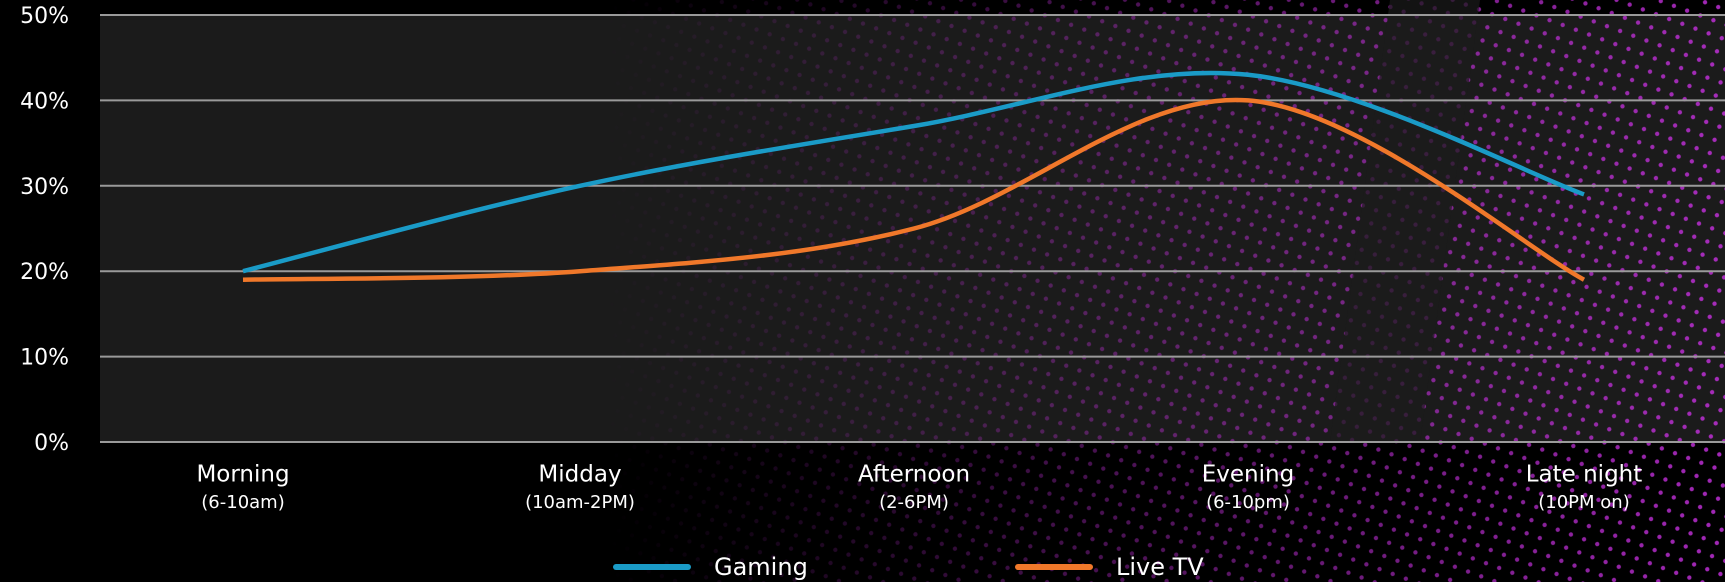  I want to click on x-tick-label: Afternoon, so click(914, 475).